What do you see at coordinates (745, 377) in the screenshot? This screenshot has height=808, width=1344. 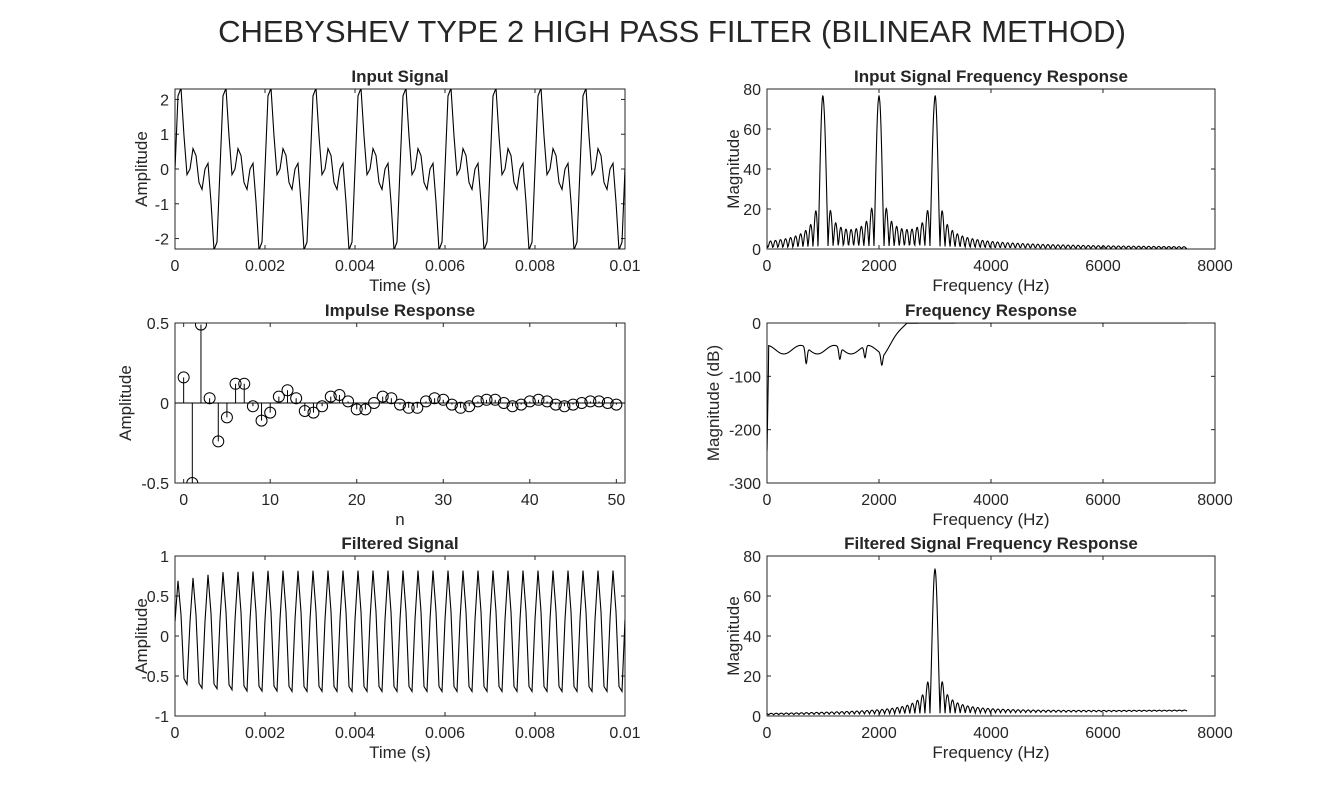 I see `y-tick-label: -100` at bounding box center [745, 377].